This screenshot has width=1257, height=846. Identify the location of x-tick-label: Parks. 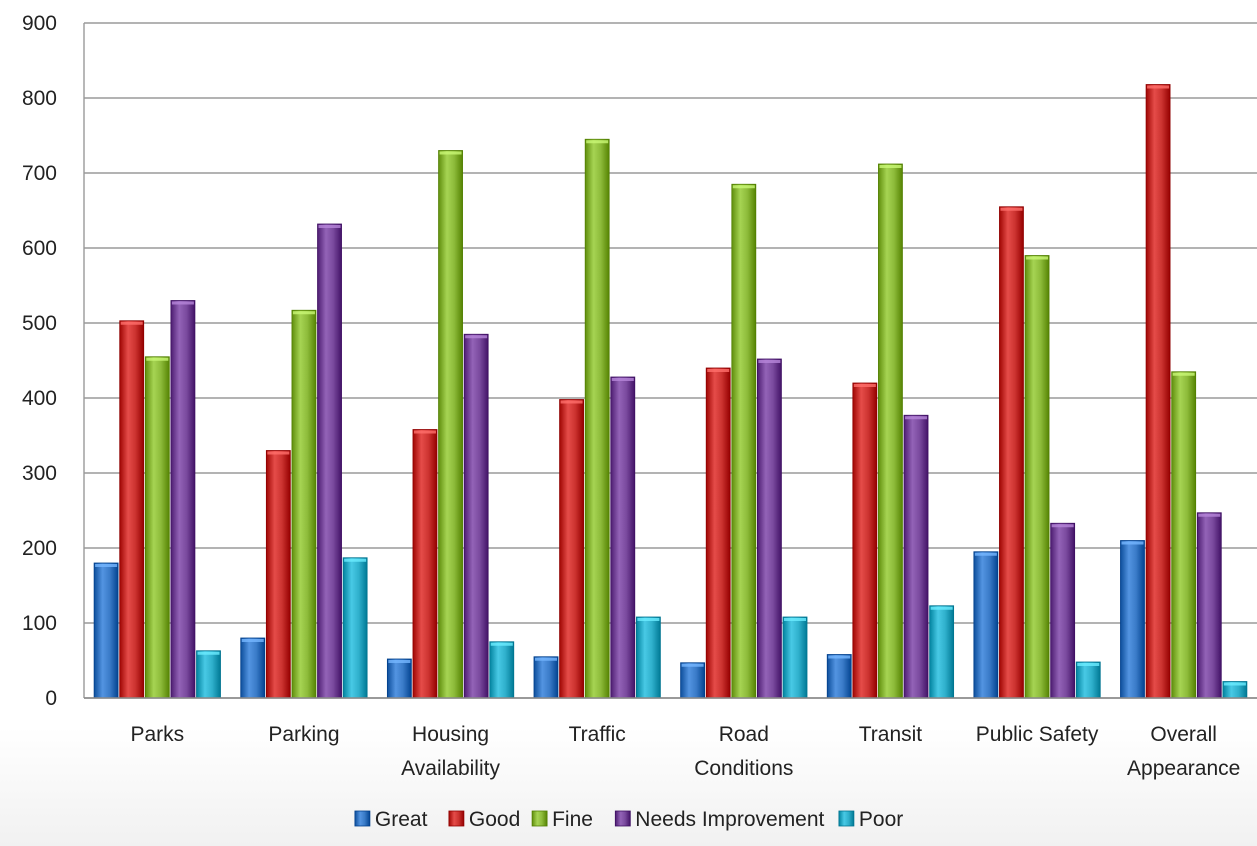
(157, 734).